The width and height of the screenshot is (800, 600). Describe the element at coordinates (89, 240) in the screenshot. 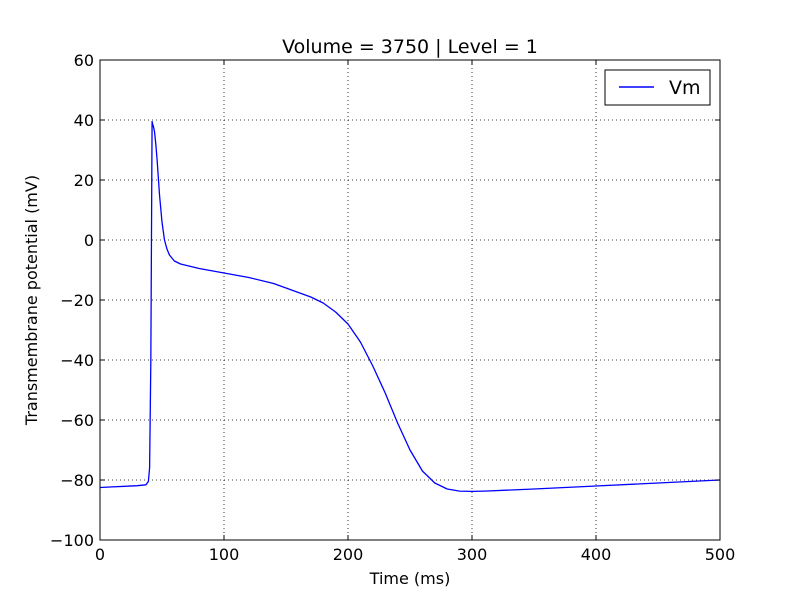

I see `y-tick-label: 0` at that location.